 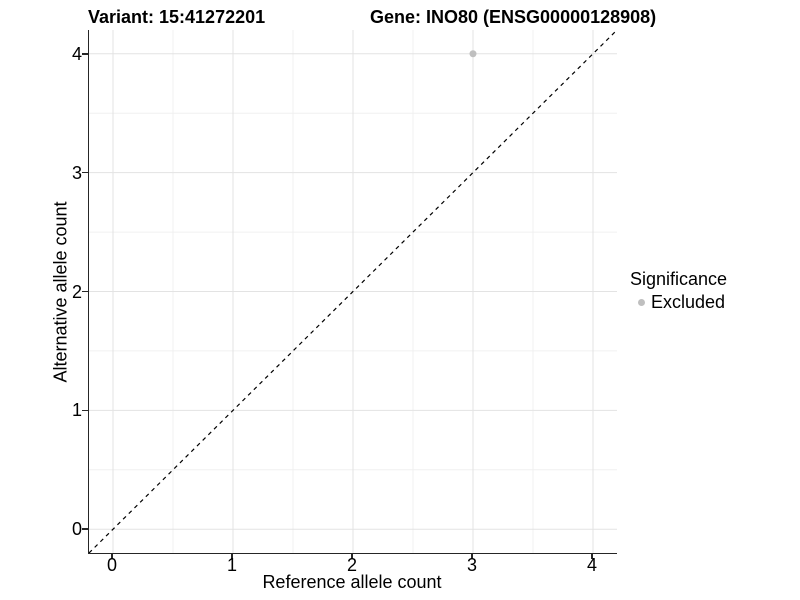 I want to click on y-tick-label: 4, so click(x=76, y=53).